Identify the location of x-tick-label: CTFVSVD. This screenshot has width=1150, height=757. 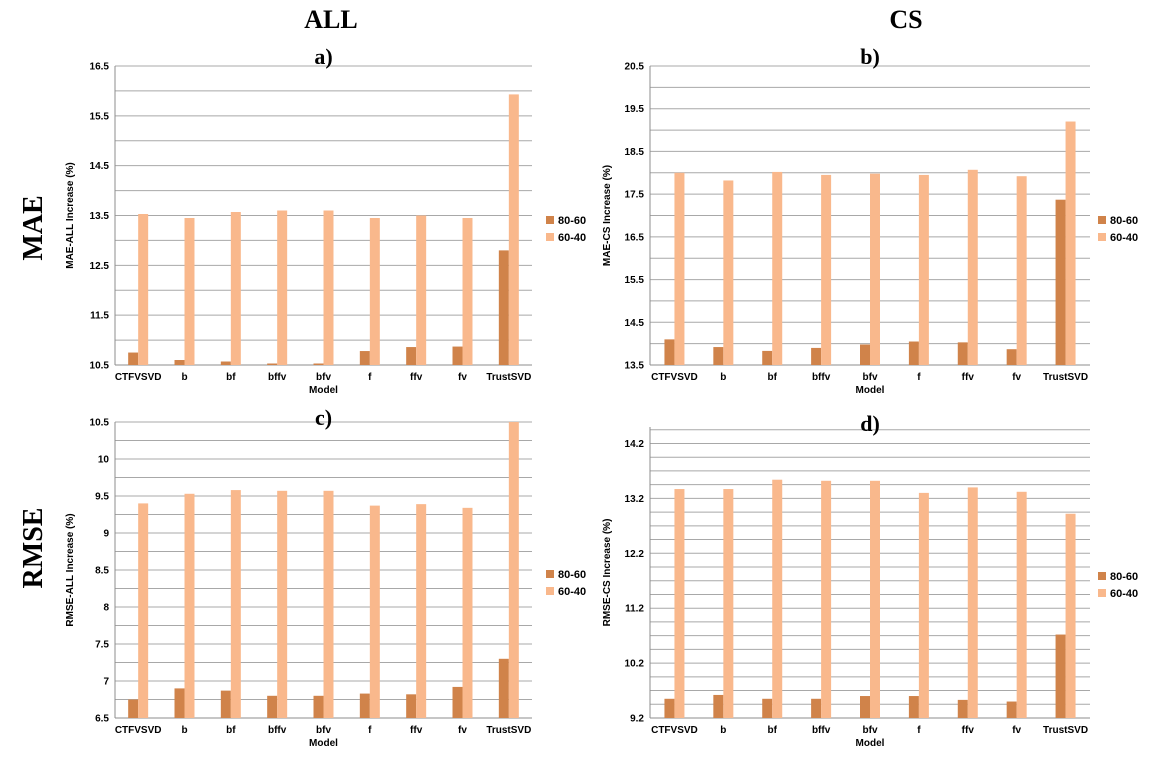
(674, 377).